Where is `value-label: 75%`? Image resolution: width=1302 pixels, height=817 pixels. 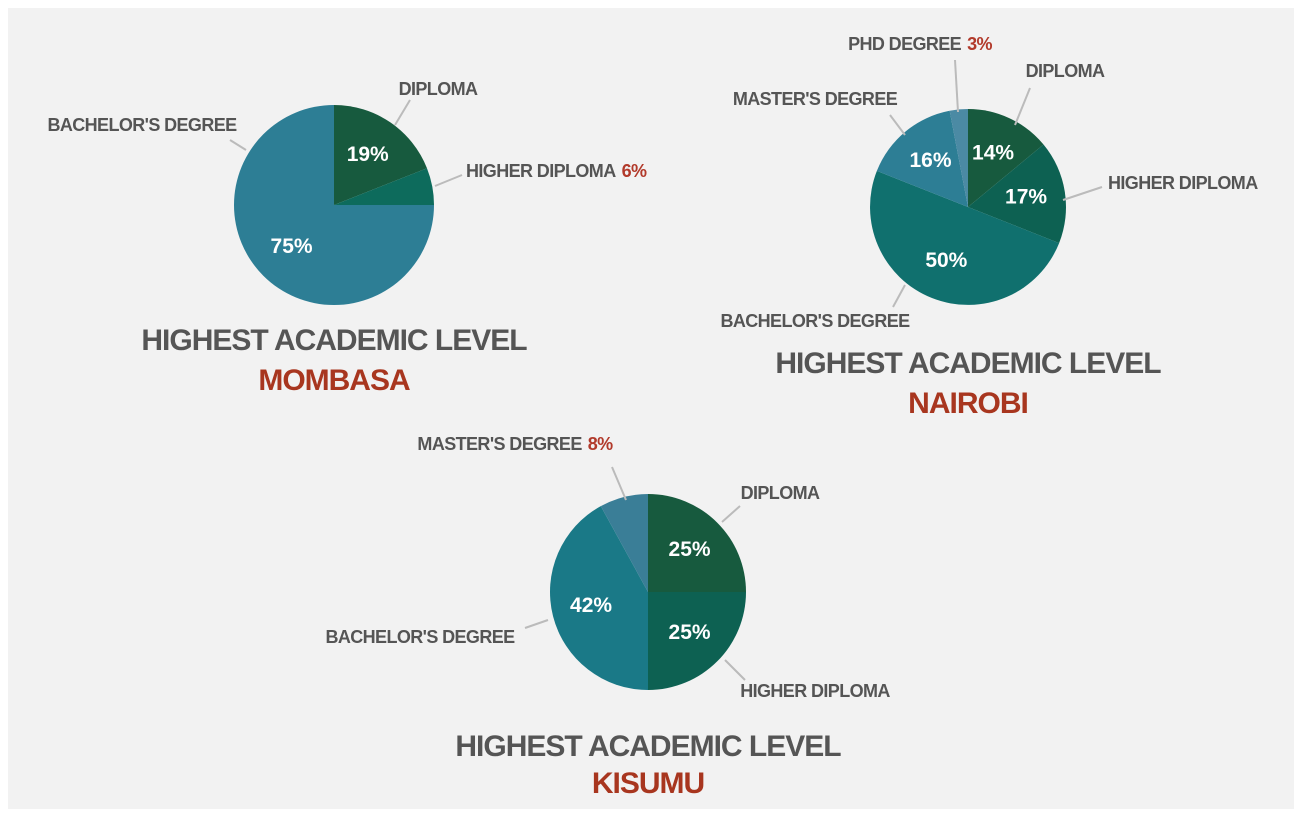 value-label: 75% is located at coordinates (292, 246).